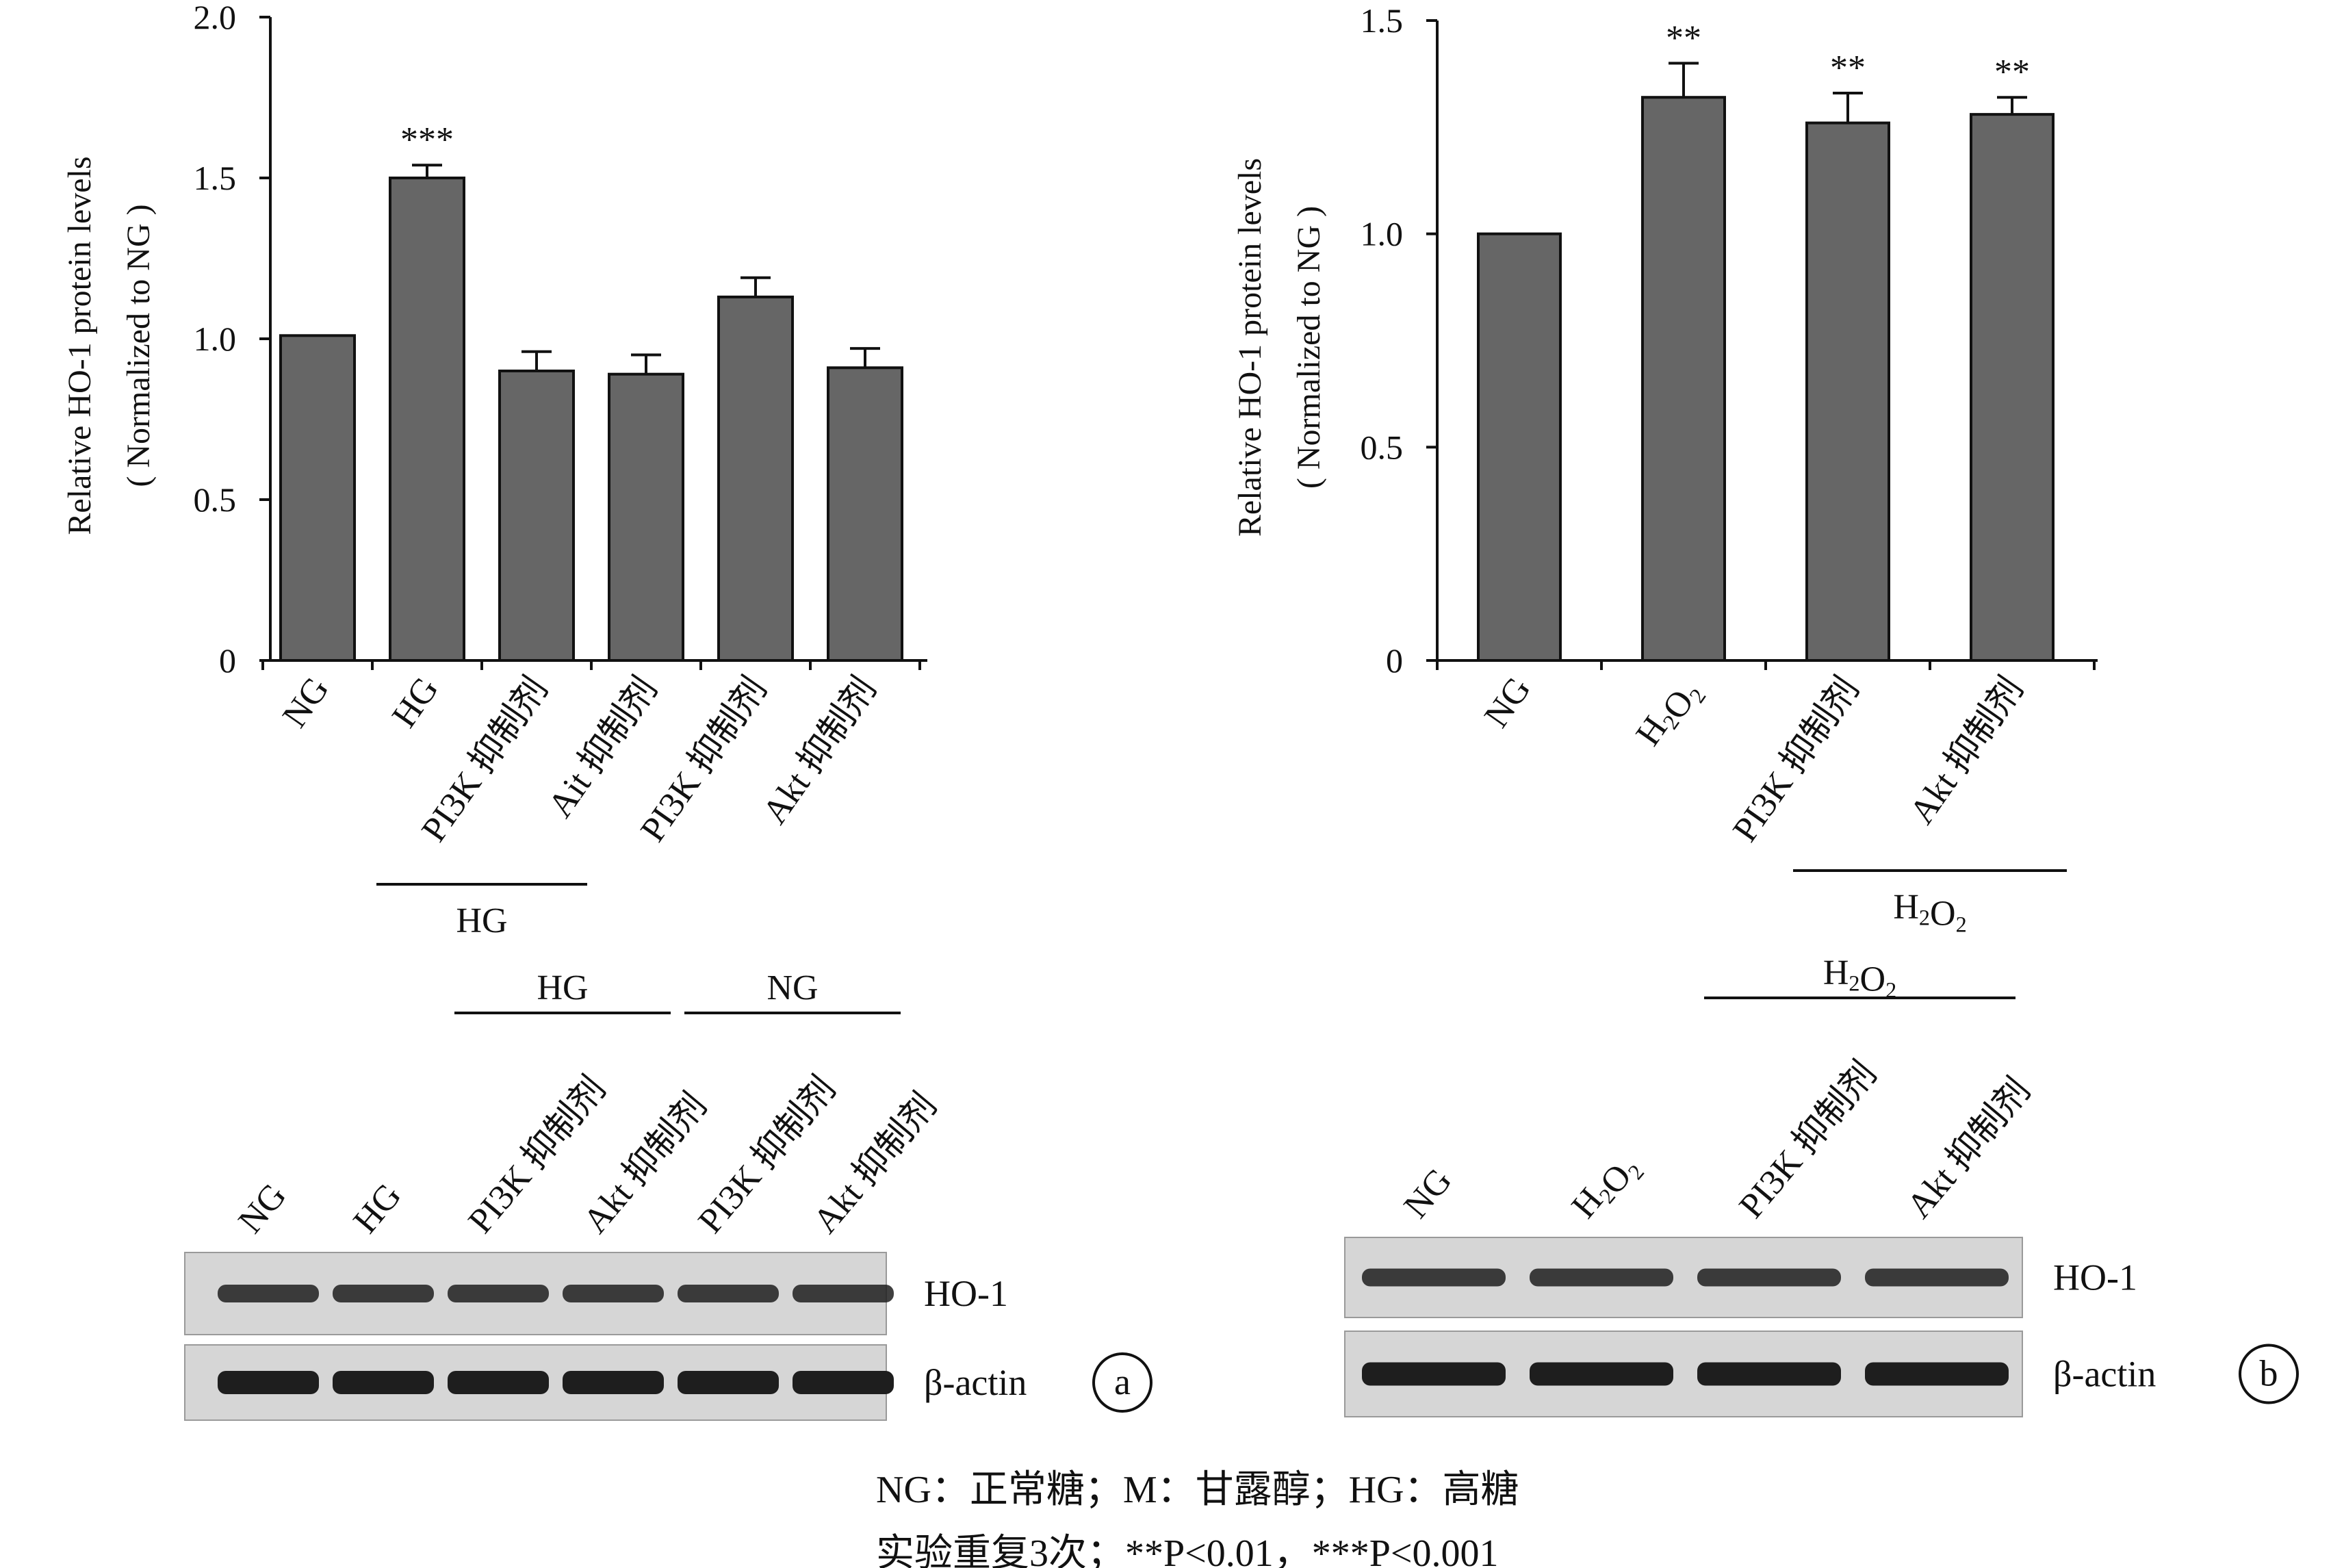 This screenshot has height=1568, width=2344. Describe the element at coordinates (1197, 1490) in the screenshot. I see `note-line-1: NG：正常糖；M：甘露醇；HG：高糖` at that location.